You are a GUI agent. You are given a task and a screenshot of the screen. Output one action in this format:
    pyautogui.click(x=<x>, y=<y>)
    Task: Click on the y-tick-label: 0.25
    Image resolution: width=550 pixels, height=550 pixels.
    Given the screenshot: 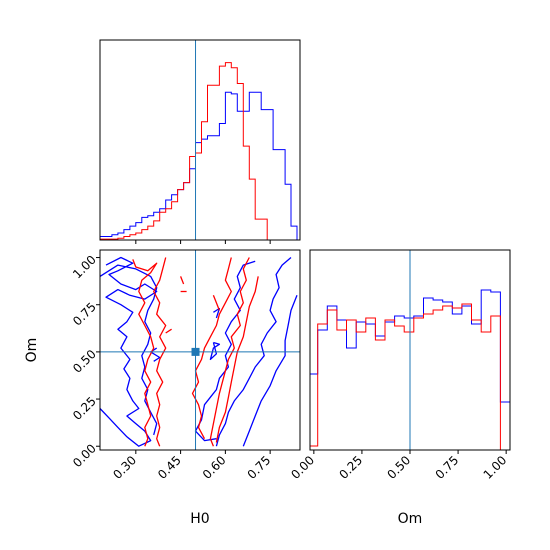 What is the action you would take?
    pyautogui.click(x=84, y=408)
    